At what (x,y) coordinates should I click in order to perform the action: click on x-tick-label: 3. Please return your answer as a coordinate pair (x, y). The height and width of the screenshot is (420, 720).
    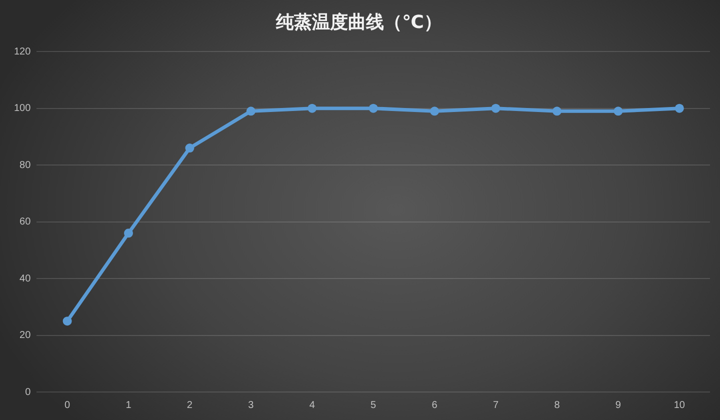
    Looking at the image, I should click on (251, 405).